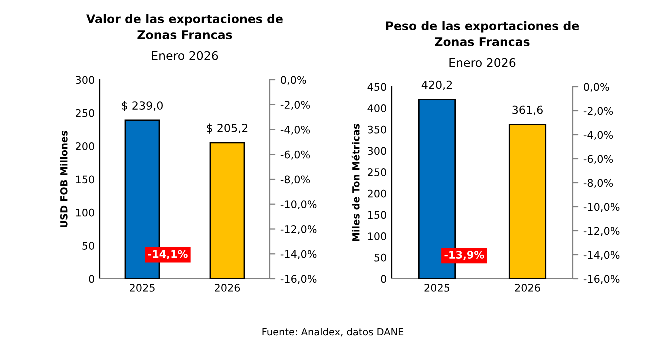  What do you see at coordinates (333, 332) in the screenshot?
I see `source-note: Fuente: Analdex, datos DANE` at bounding box center [333, 332].